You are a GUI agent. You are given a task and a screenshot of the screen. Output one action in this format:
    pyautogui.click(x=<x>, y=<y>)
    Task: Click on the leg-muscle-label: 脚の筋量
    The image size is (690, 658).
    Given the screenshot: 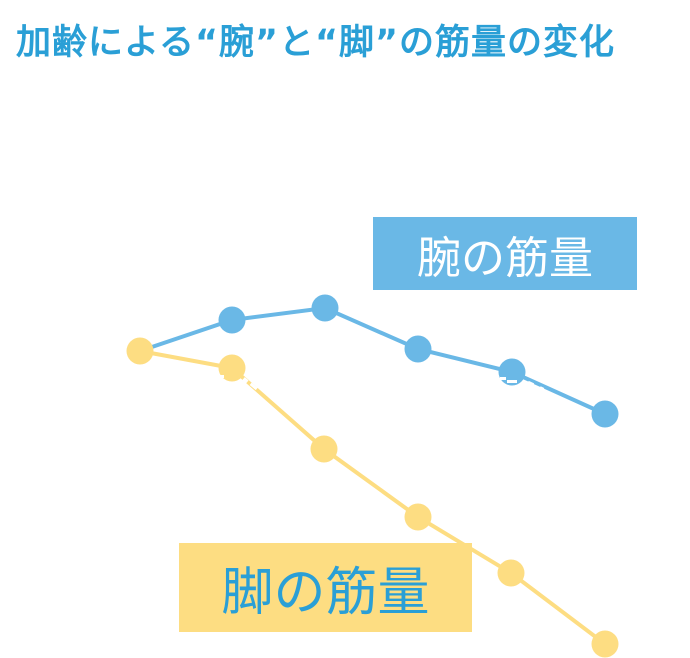 What is the action you would take?
    pyautogui.click(x=325, y=587)
    